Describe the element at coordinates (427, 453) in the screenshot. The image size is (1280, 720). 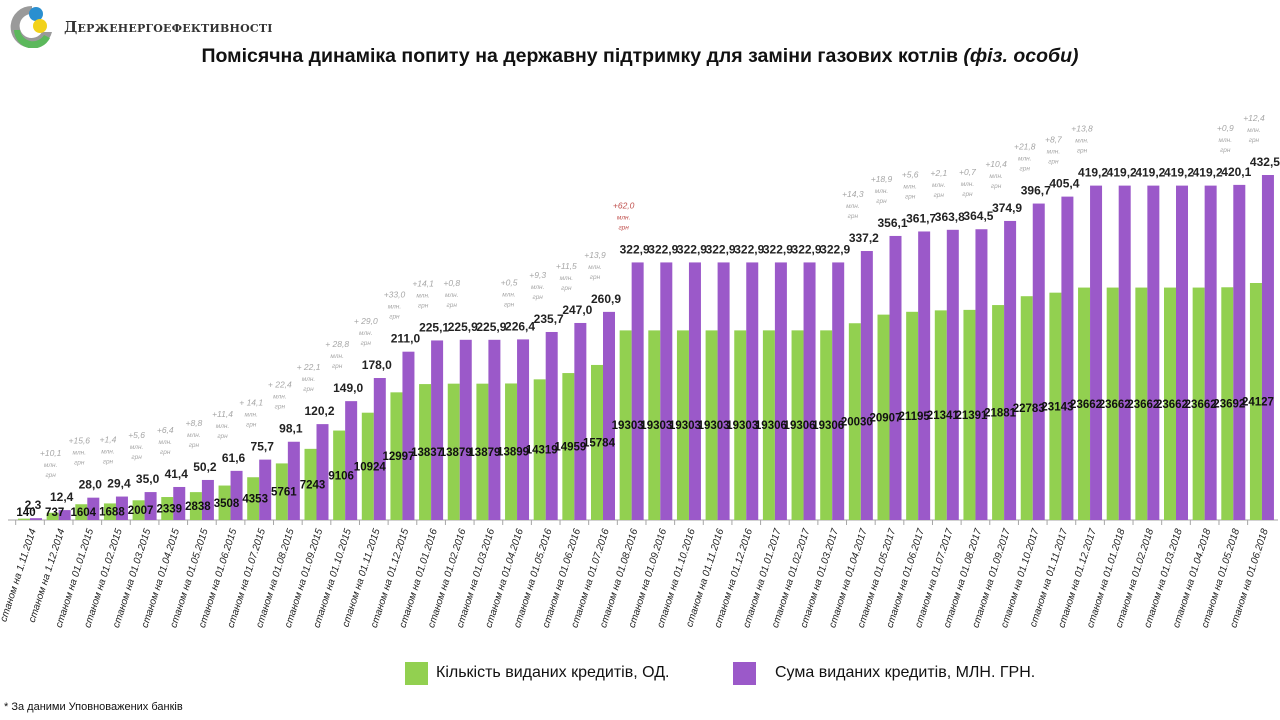
I see `data-label-count: 13837` at that location.